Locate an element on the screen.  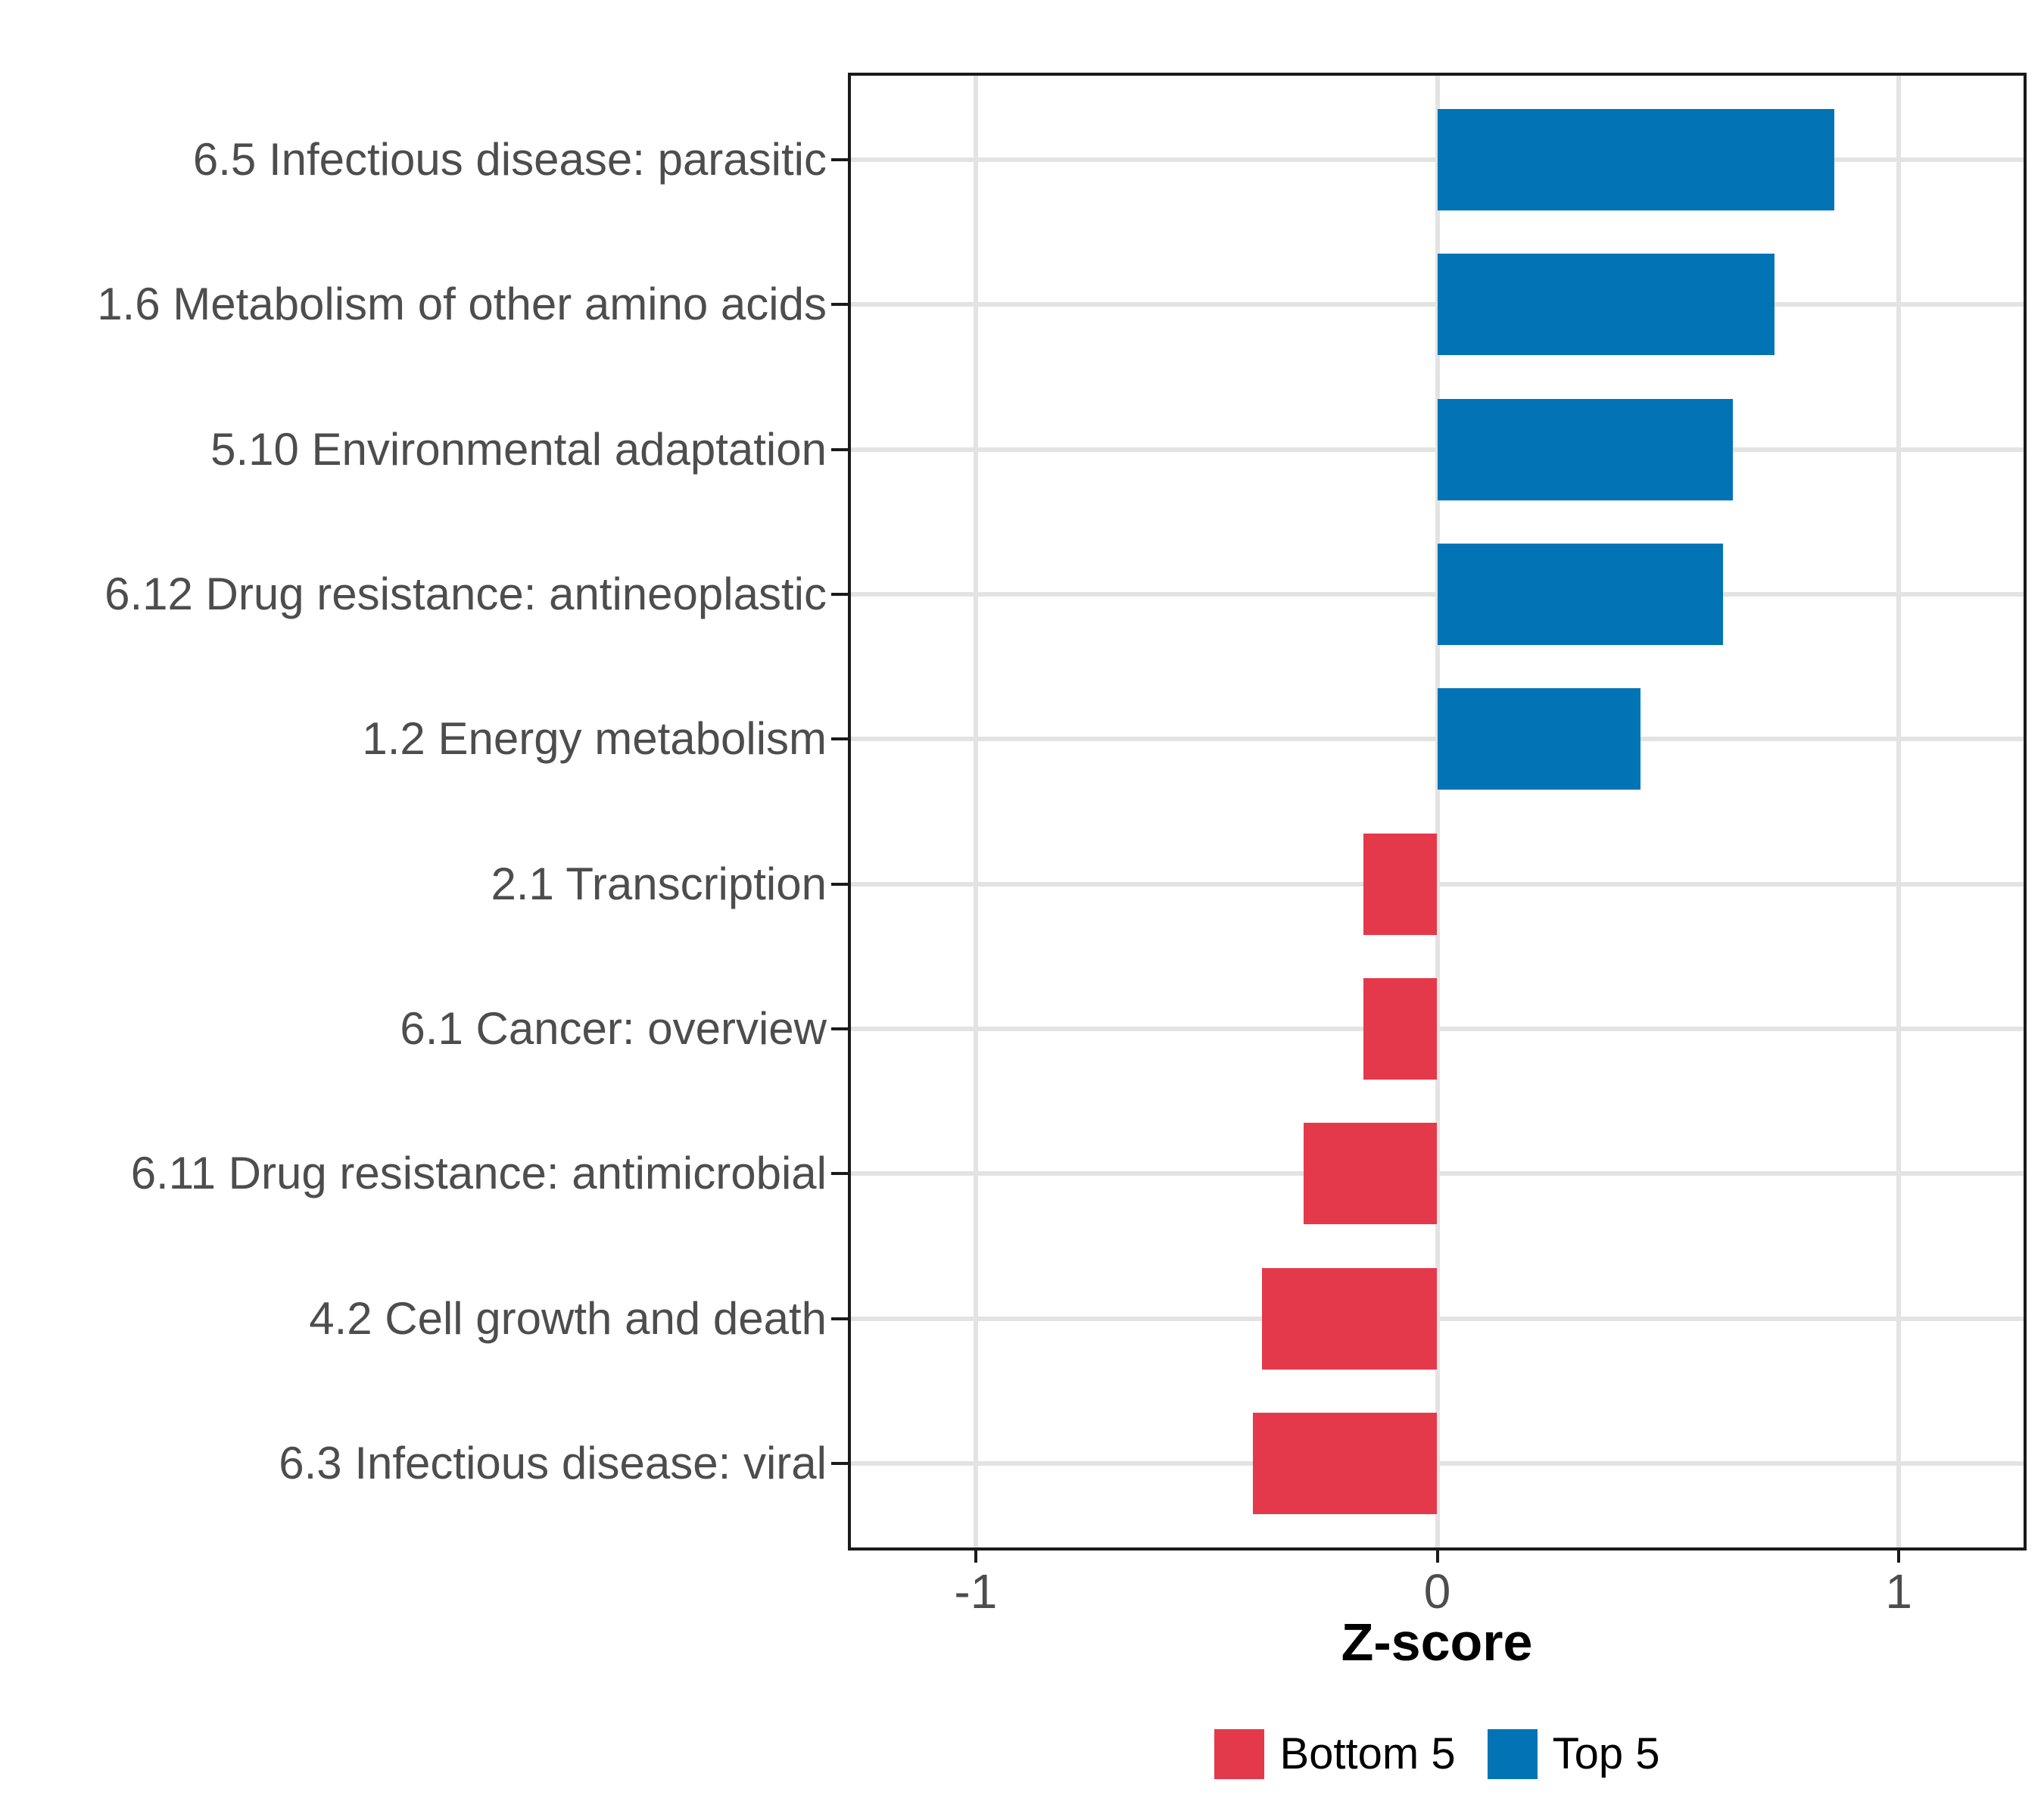
y-axis-label: 1.2 Energy metabolism is located at coordinates (594, 739).